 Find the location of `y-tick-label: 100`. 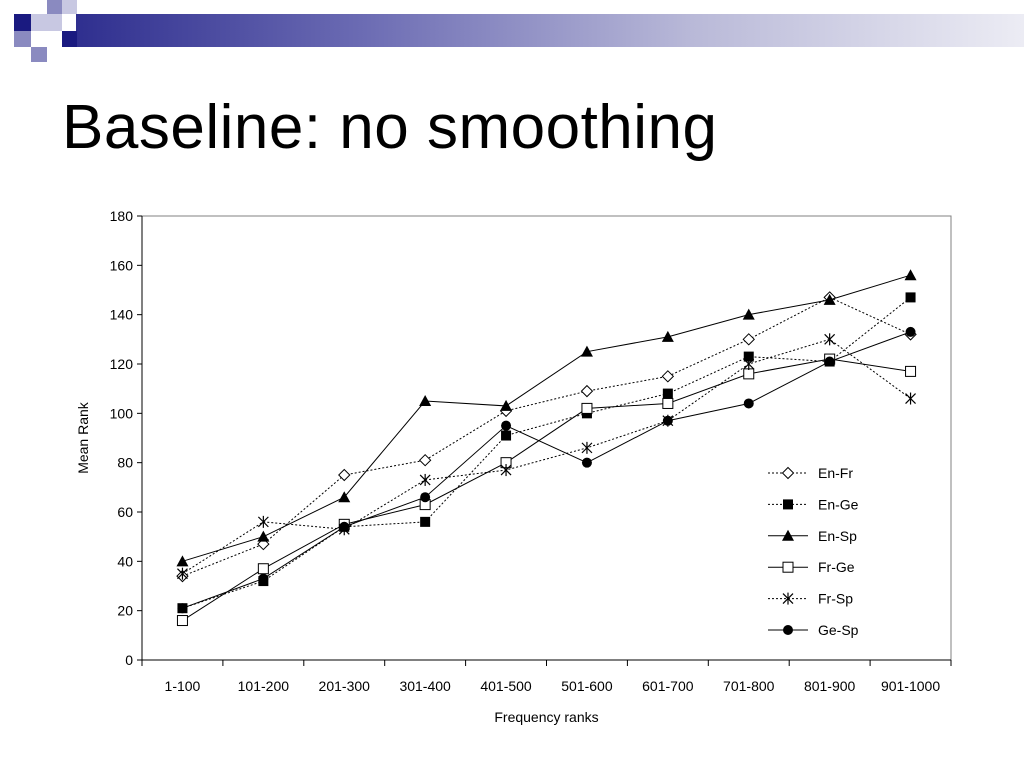

y-tick-label: 100 is located at coordinates (122, 413).